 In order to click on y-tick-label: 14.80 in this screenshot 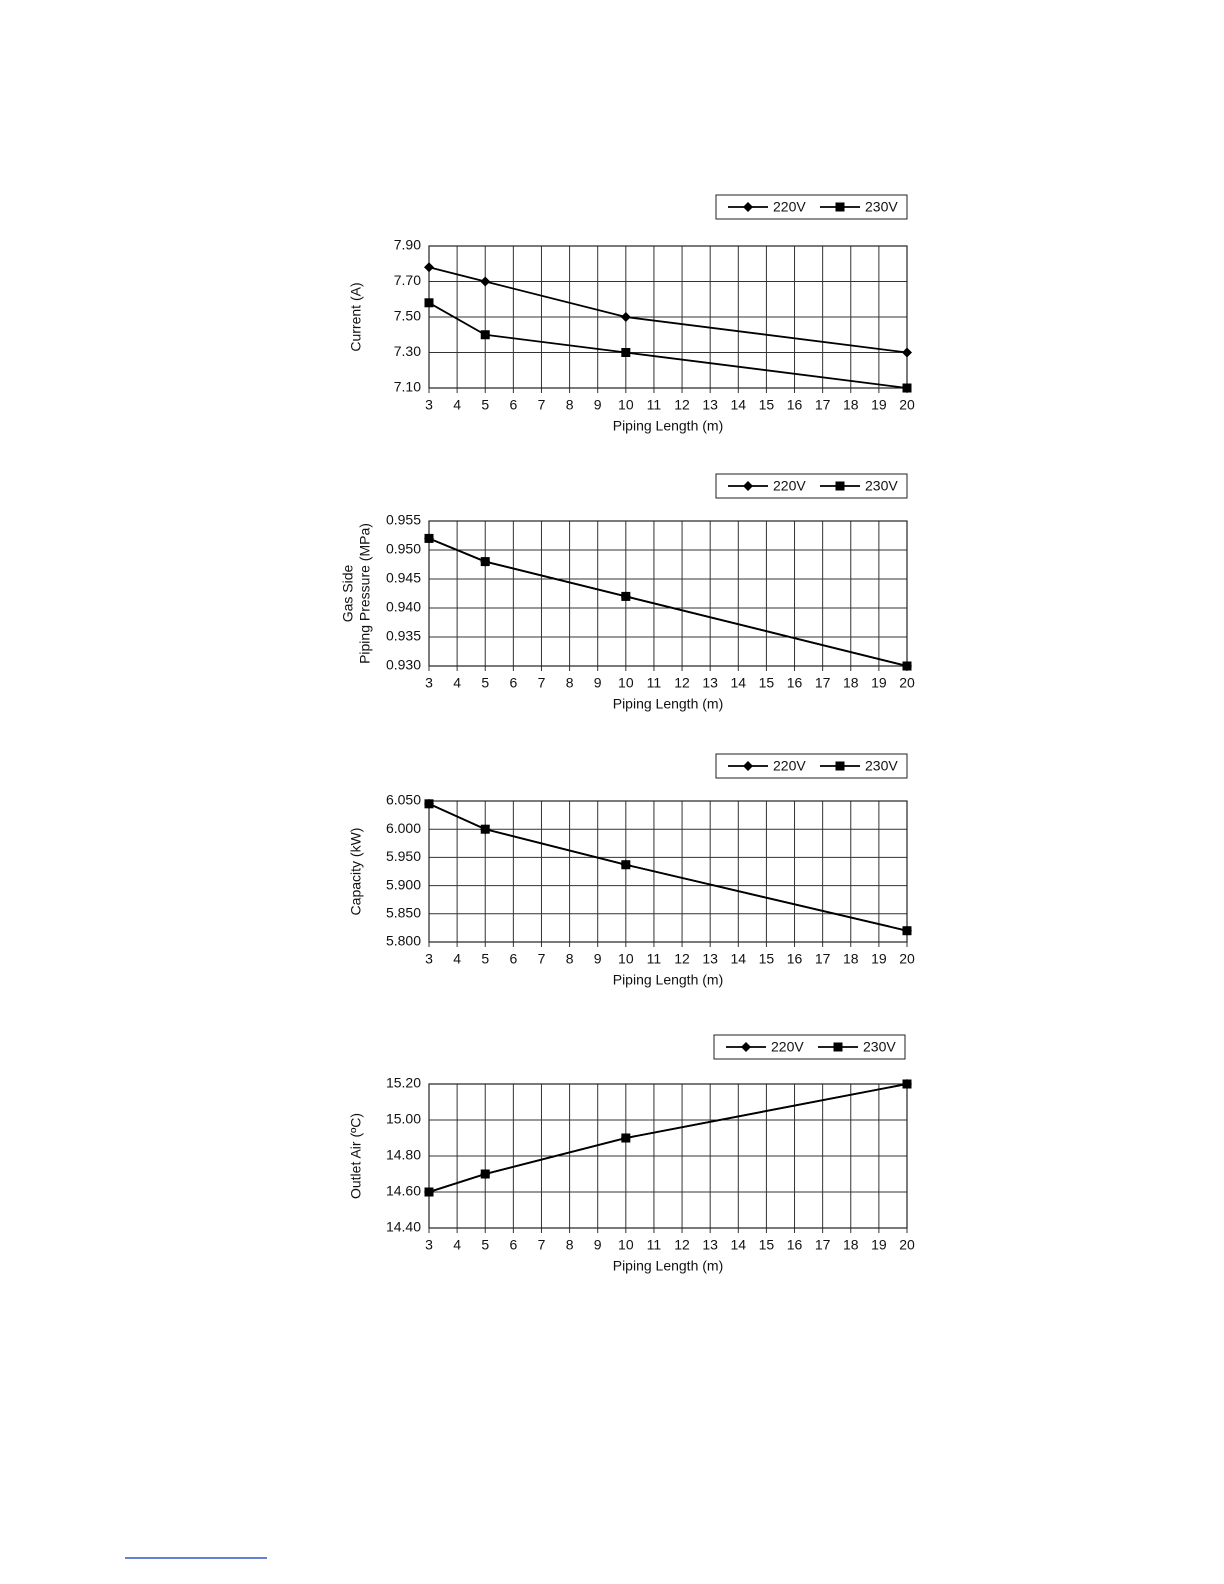, I will do `click(403, 1155)`.